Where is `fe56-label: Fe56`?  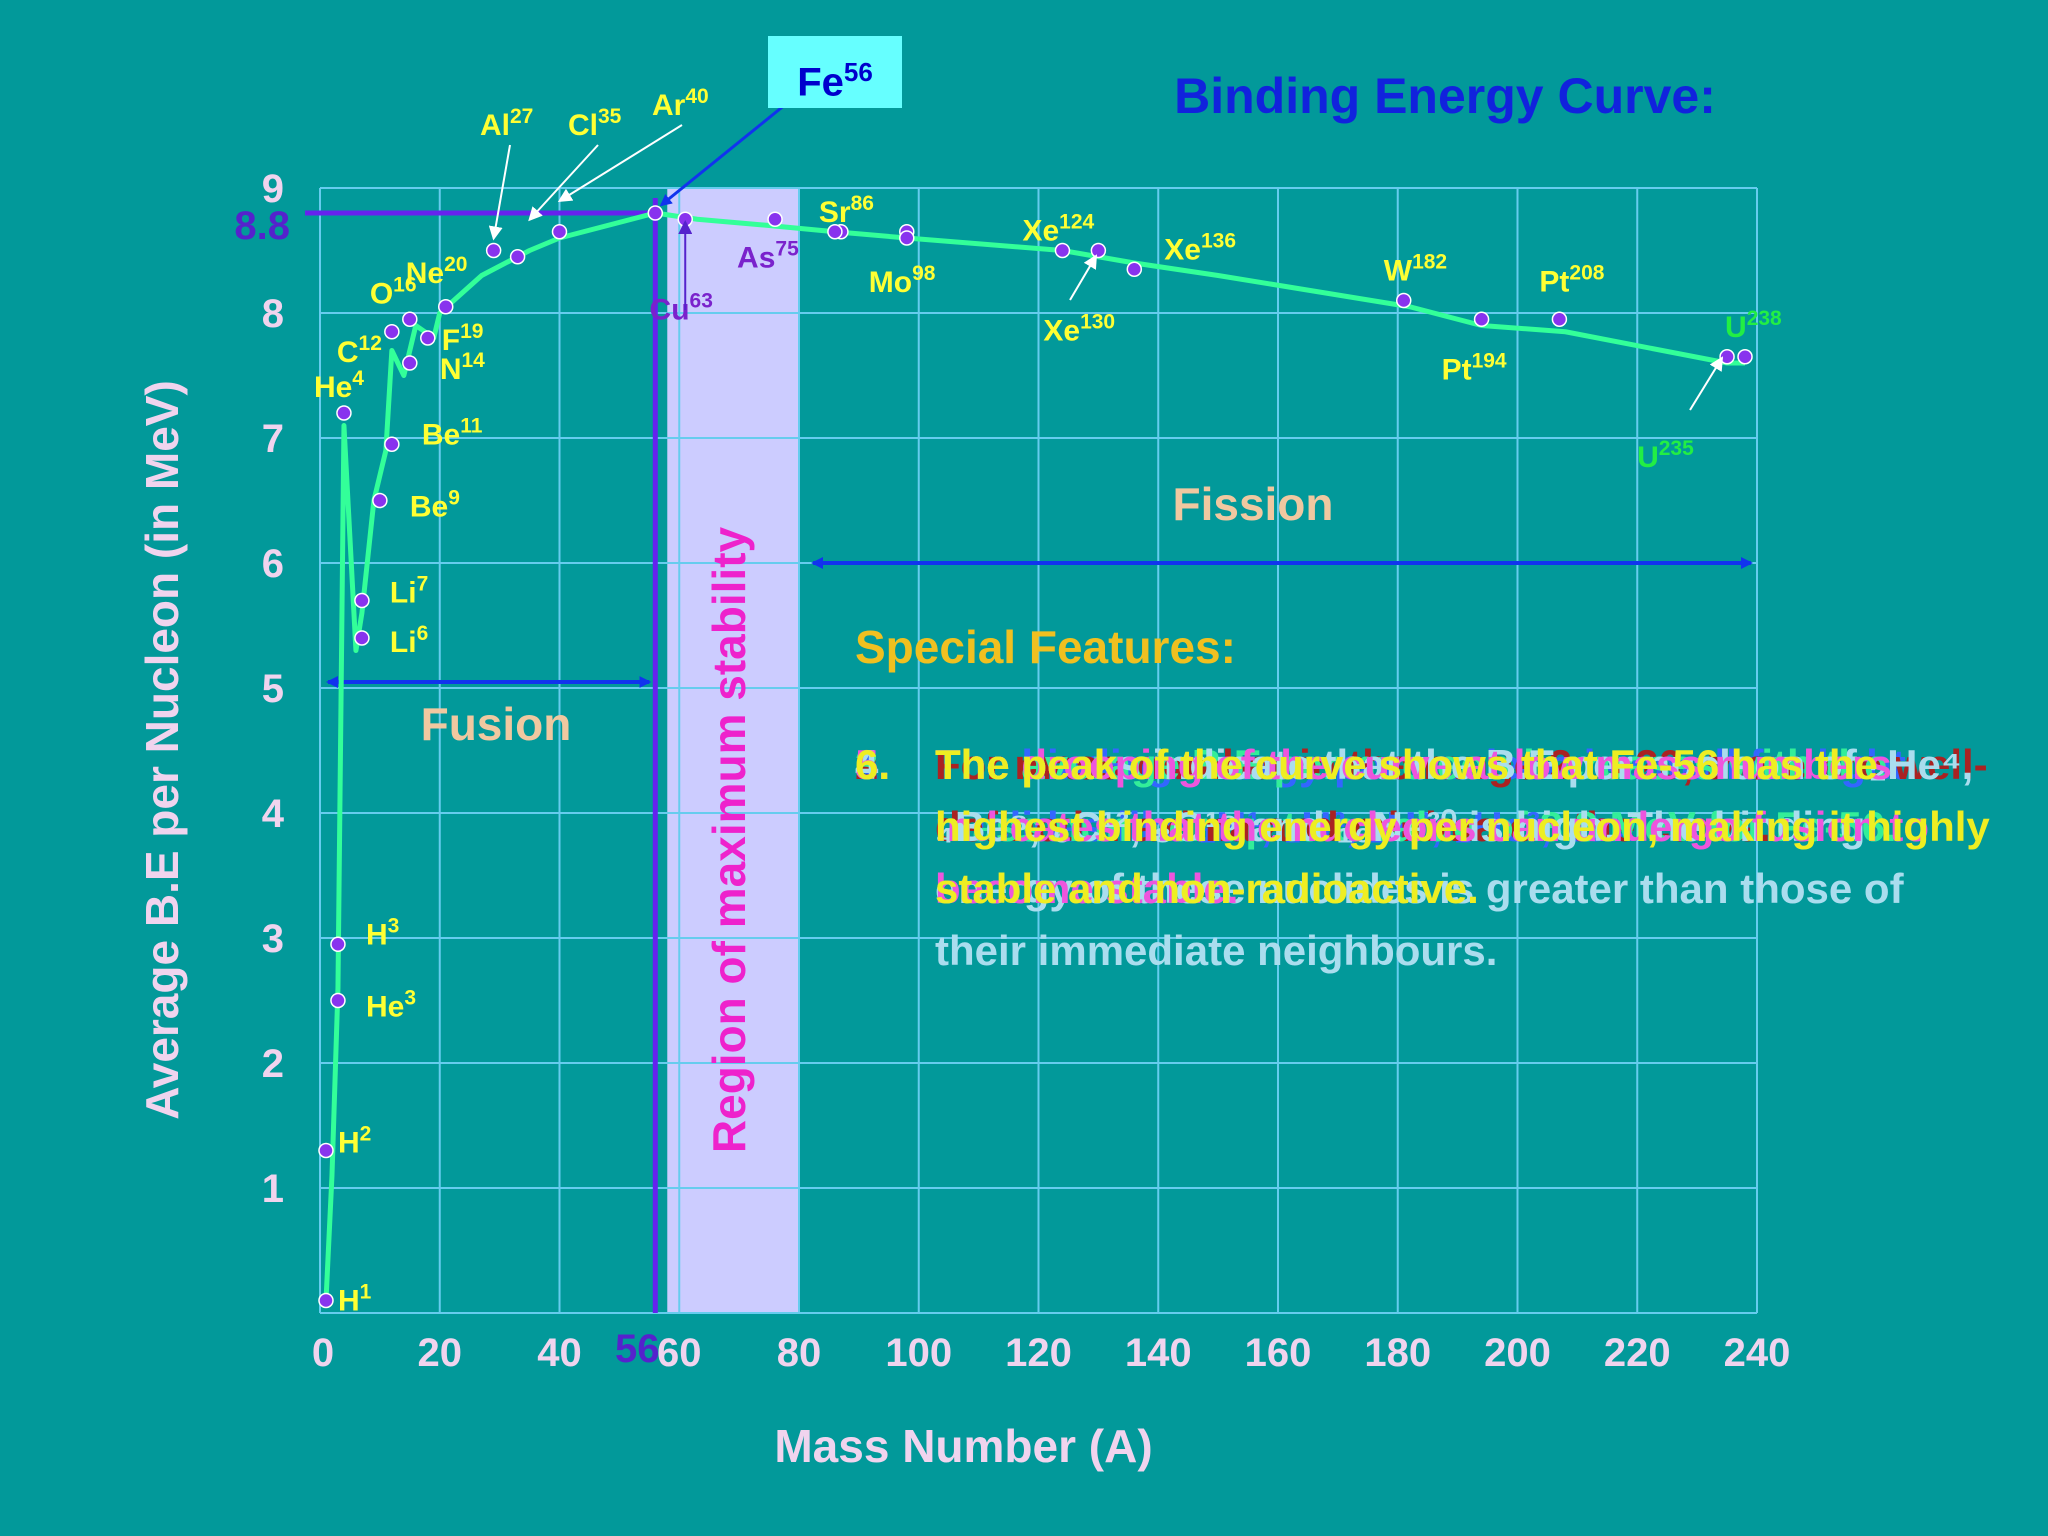
fe56-label: Fe56 is located at coordinates (835, 72).